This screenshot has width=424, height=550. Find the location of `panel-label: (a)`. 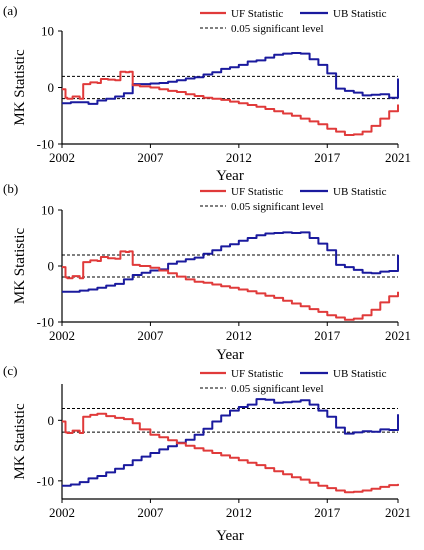

panel-label: (a) is located at coordinates (10, 10).